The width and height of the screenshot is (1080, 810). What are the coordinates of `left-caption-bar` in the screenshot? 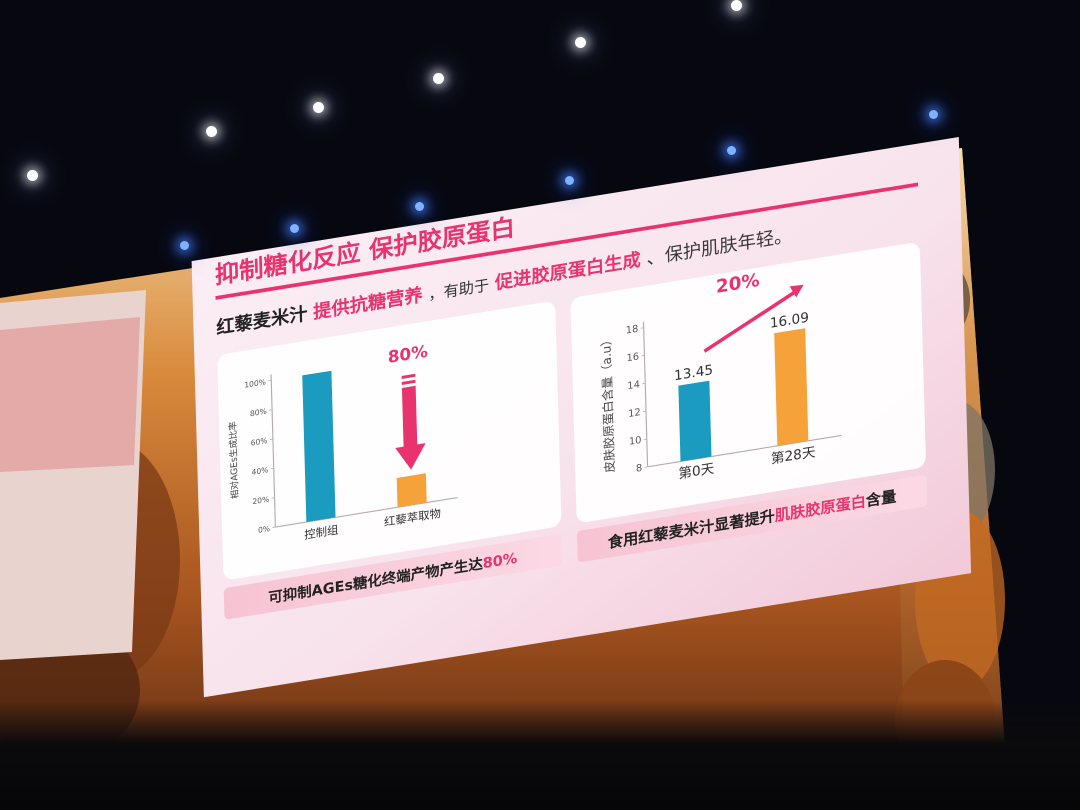 It's located at (393, 577).